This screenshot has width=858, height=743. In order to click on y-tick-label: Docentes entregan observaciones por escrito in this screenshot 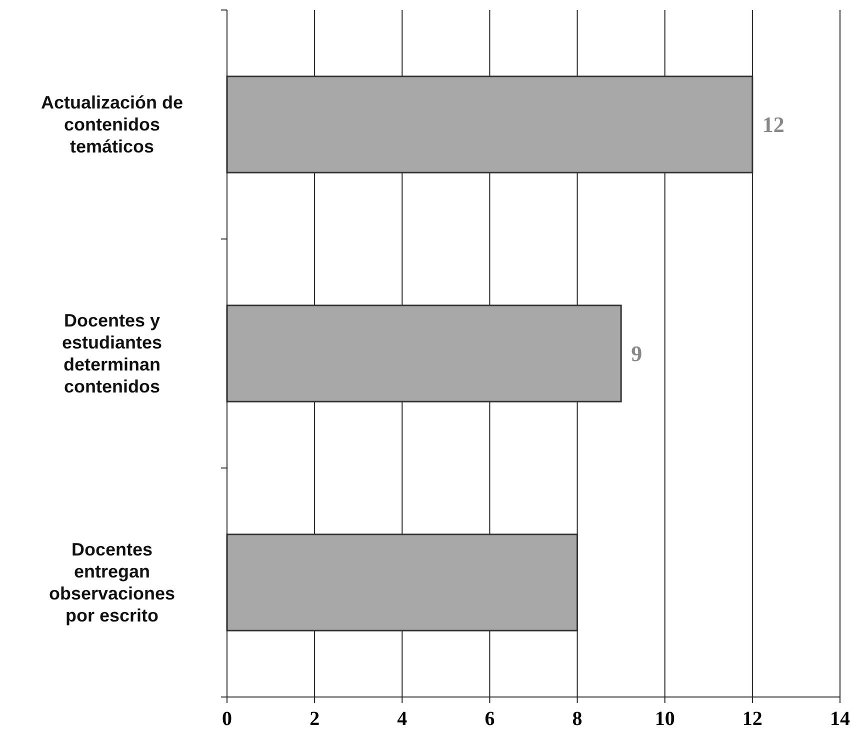, I will do `click(112, 583)`.